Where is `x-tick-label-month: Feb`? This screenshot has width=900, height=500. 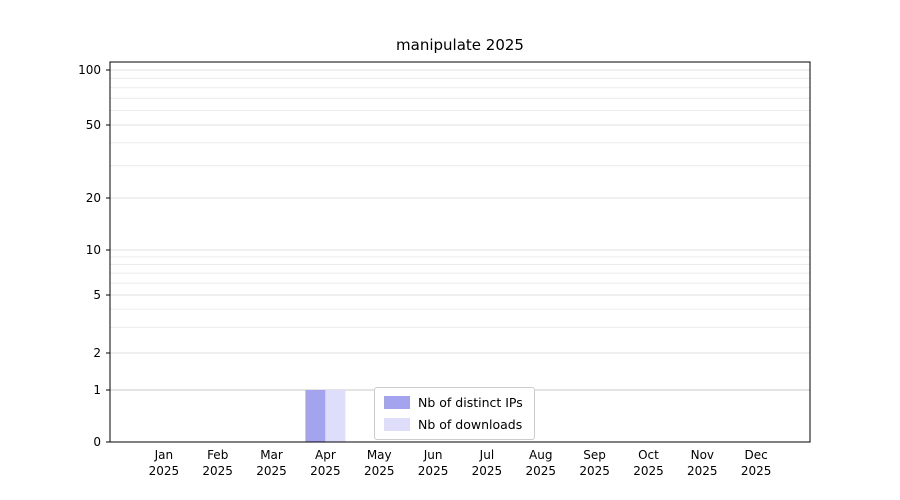
x-tick-label-month: Feb is located at coordinates (217, 455).